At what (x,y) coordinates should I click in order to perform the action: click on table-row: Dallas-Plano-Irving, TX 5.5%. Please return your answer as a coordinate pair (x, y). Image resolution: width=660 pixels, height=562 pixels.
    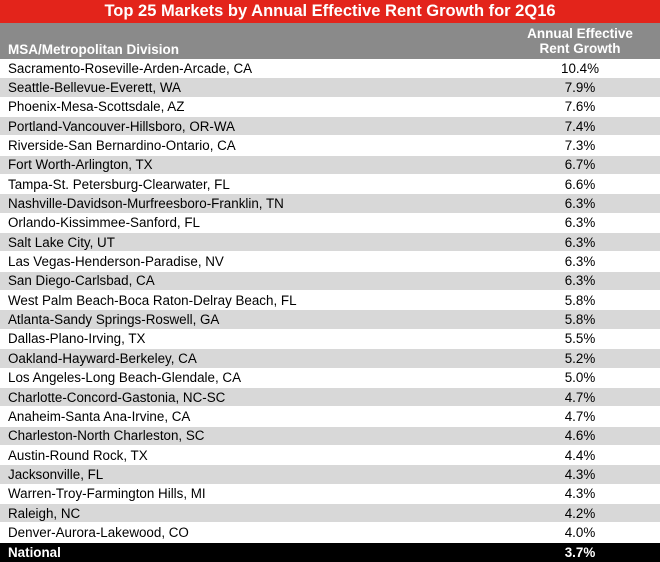
    Looking at the image, I should click on (330, 339).